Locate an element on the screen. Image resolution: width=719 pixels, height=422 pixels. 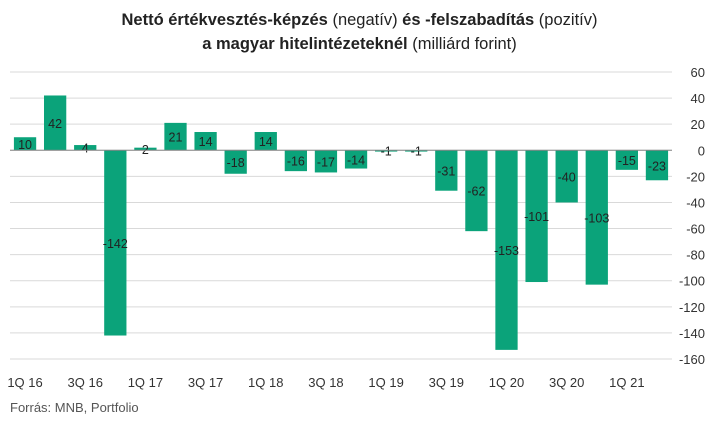
y-tick-label: -120 is located at coordinates (692, 307).